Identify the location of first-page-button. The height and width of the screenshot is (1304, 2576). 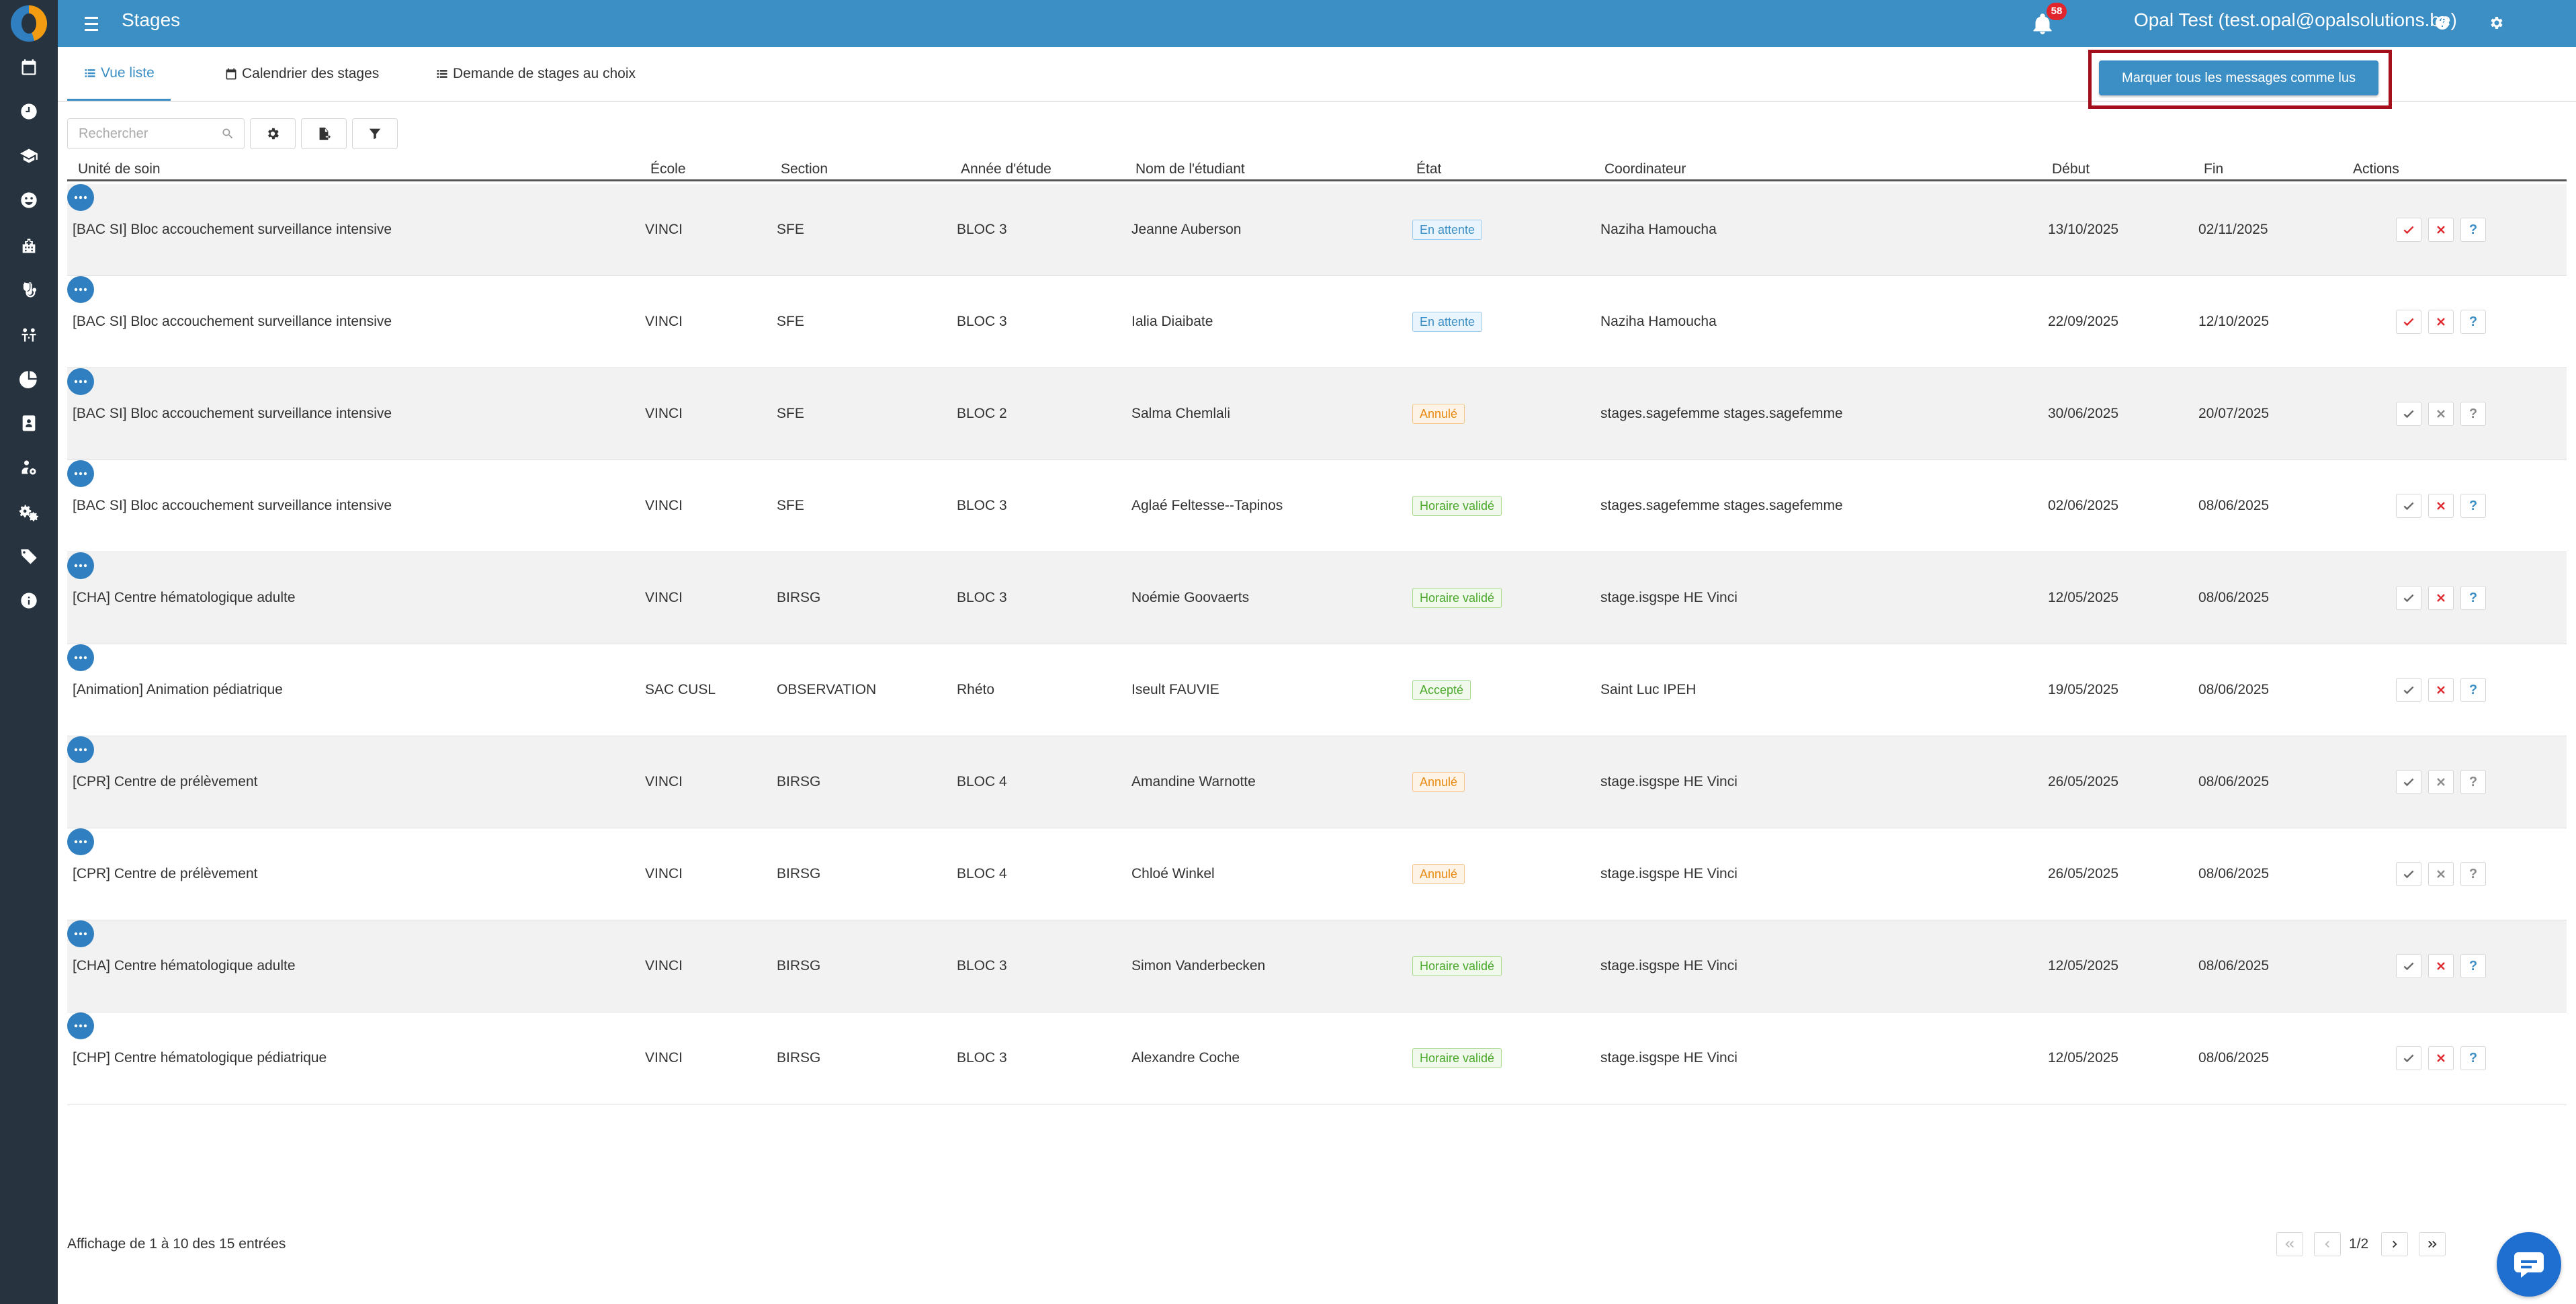
(2289, 1244).